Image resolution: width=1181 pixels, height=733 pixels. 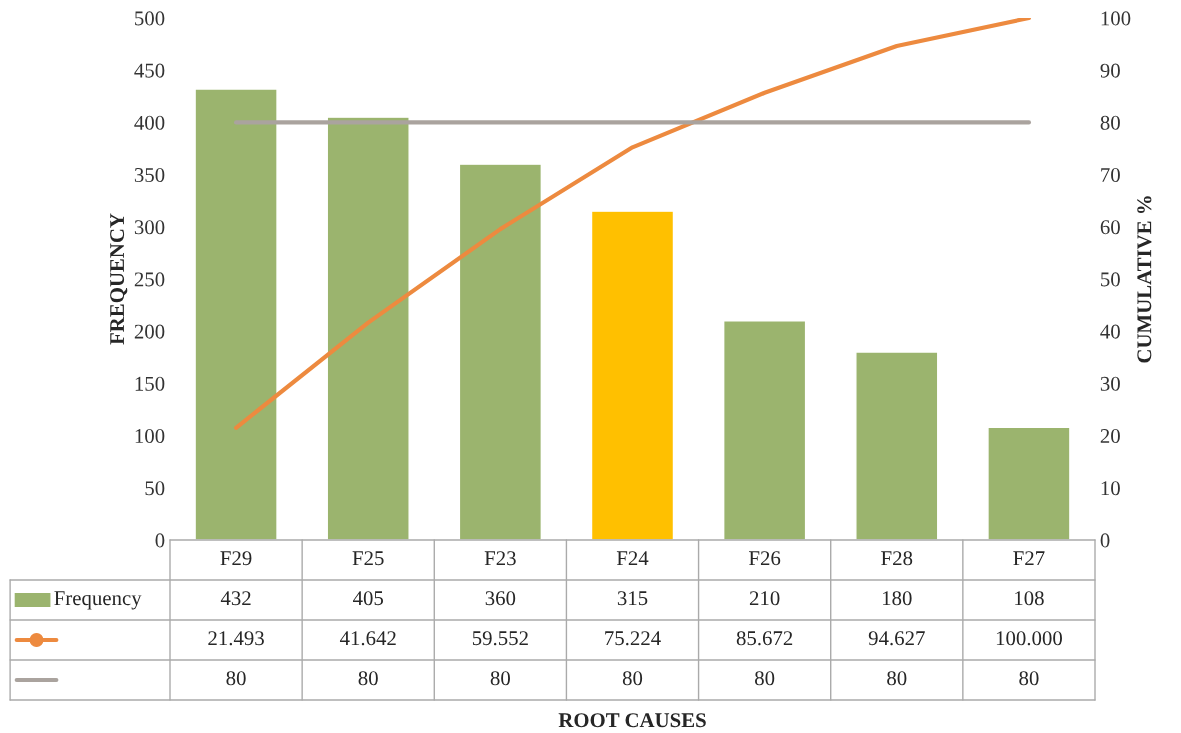 What do you see at coordinates (1110, 488) in the screenshot?
I see `y2-tick-label: 10` at bounding box center [1110, 488].